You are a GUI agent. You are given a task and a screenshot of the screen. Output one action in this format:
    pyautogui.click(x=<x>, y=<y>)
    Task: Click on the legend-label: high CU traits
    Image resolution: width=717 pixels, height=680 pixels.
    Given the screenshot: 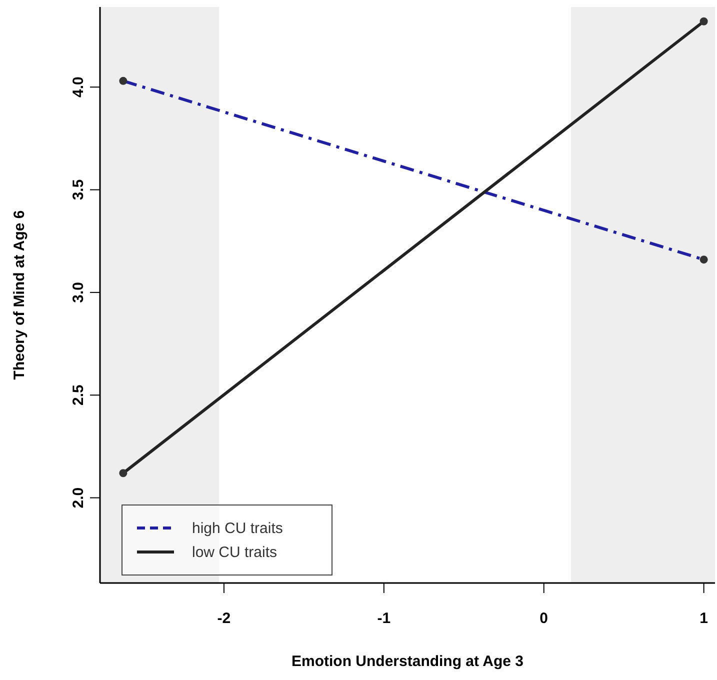 What is the action you would take?
    pyautogui.click(x=237, y=528)
    